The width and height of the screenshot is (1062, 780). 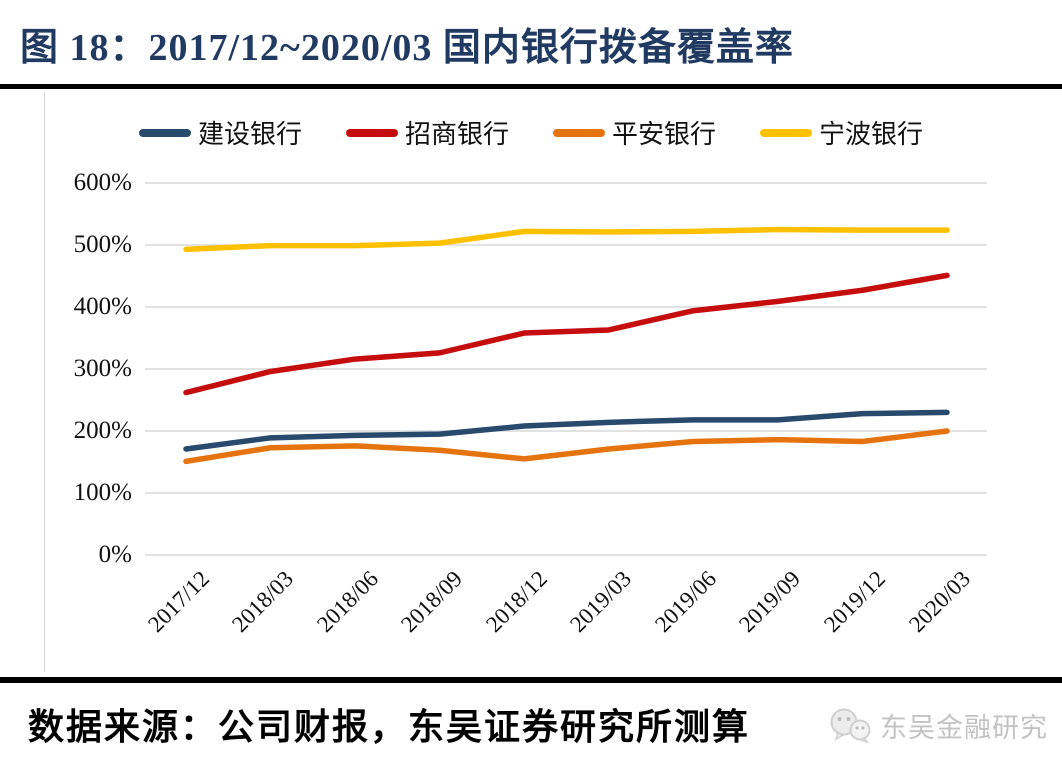 I want to click on series-line-建设银行, so click(x=566, y=430).